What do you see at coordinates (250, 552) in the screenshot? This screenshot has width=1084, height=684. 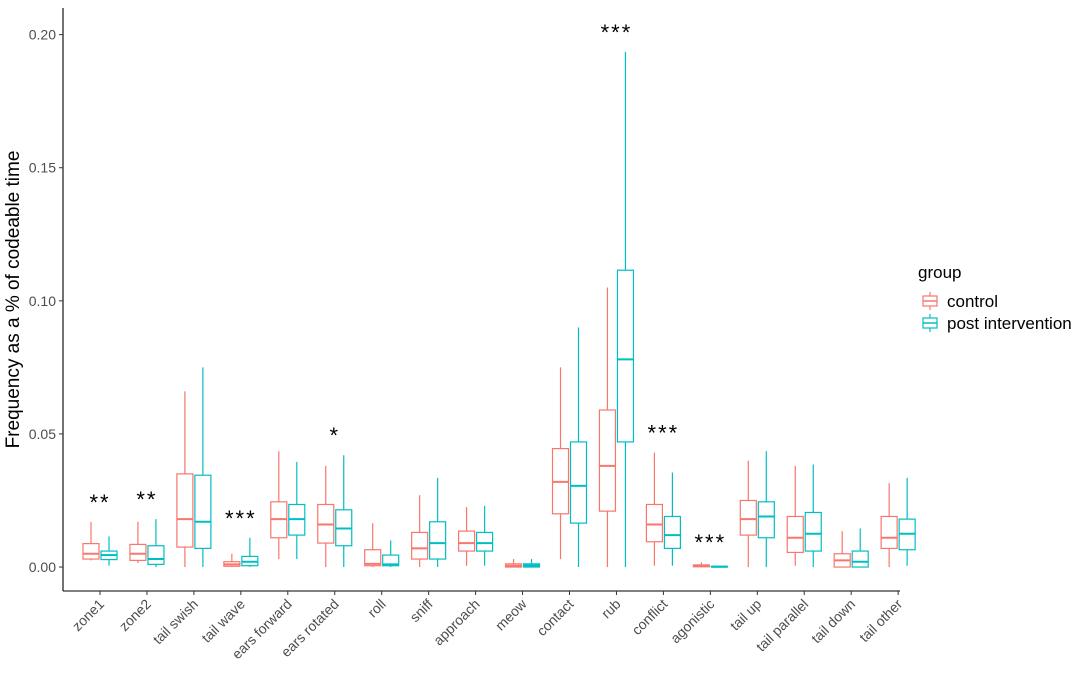 I see `box-post-intervention-tail-wave` at bounding box center [250, 552].